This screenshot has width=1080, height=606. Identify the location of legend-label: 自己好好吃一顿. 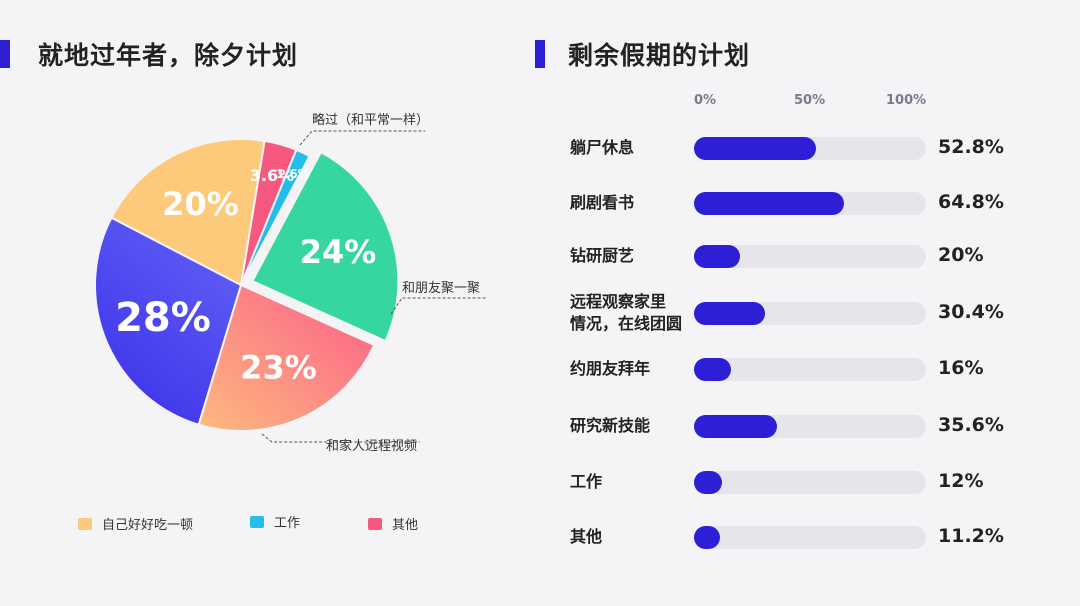
(148, 525).